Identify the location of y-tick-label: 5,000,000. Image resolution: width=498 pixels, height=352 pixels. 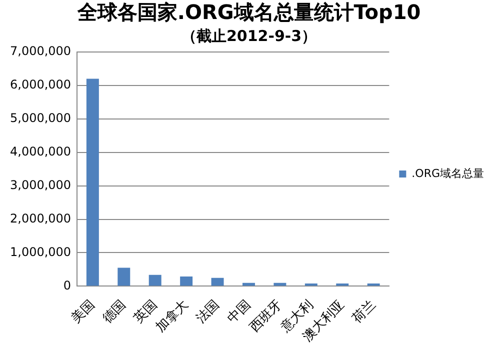
(41, 118).